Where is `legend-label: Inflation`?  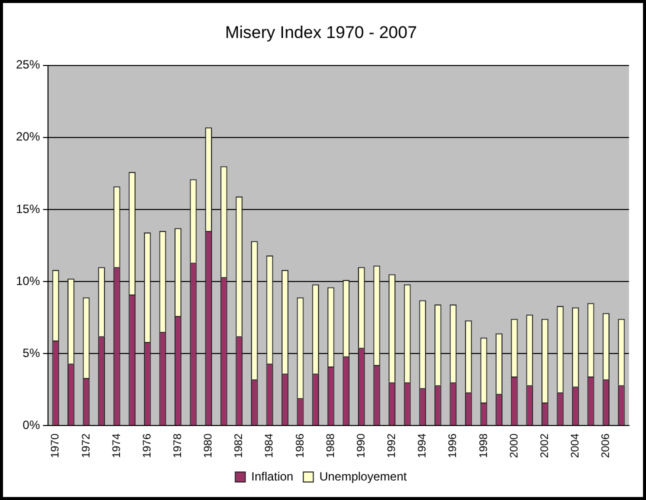 legend-label: Inflation is located at coordinates (272, 476).